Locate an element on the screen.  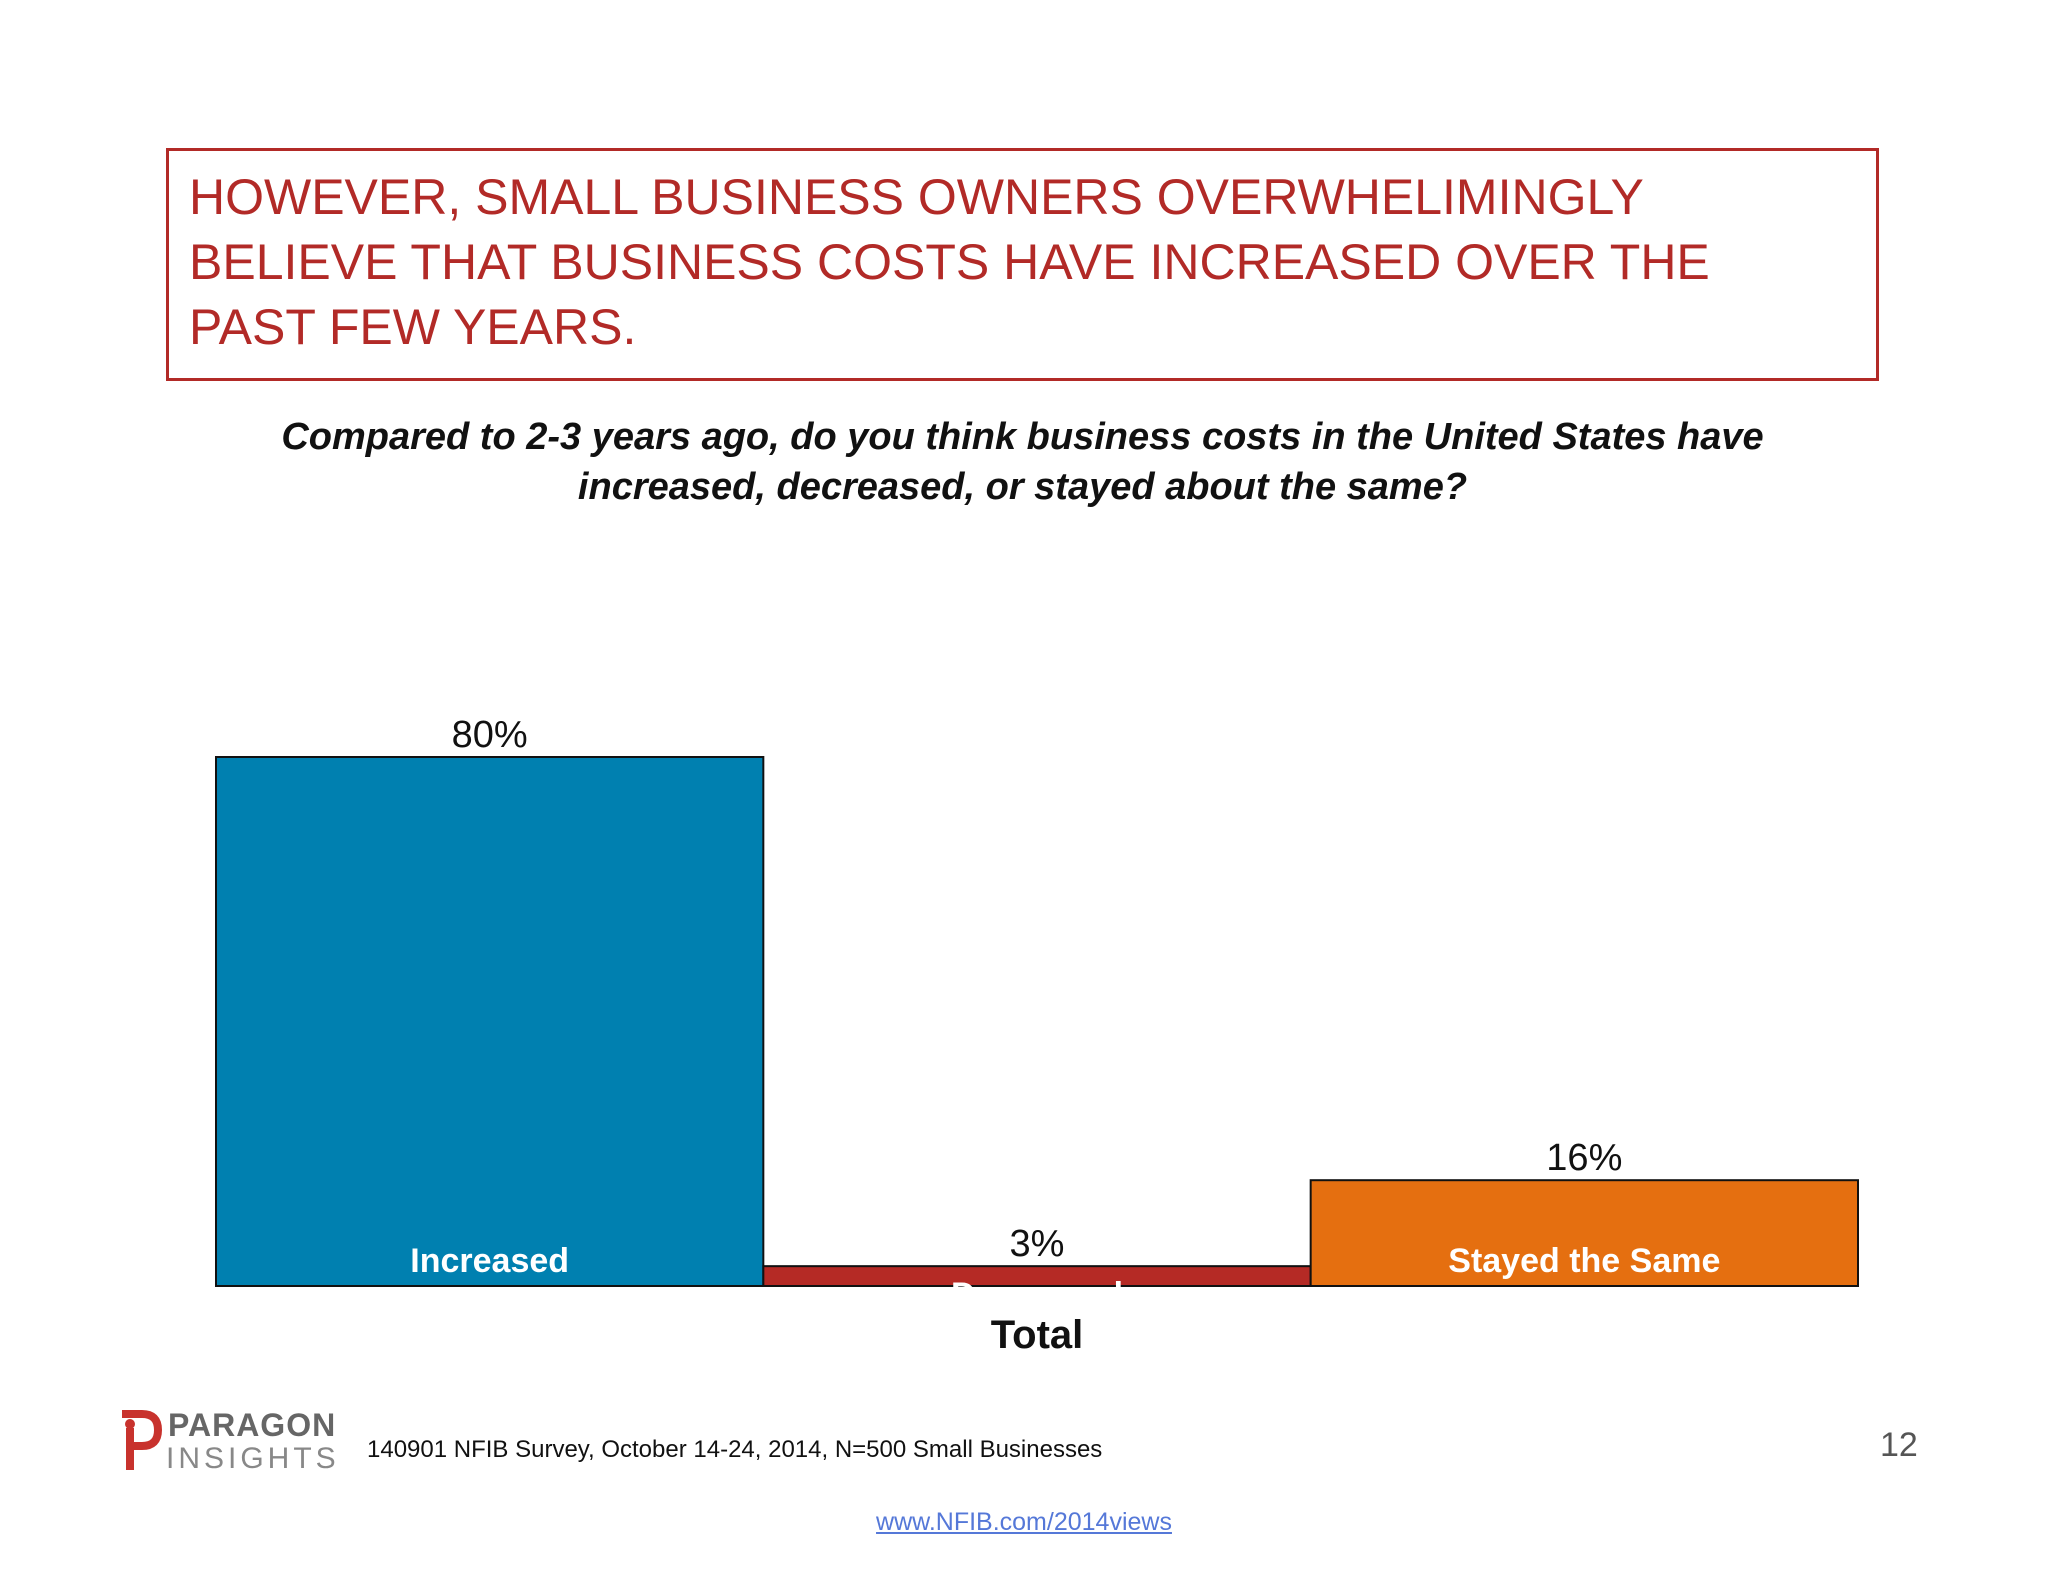
bar-increased is located at coordinates (490, 1021).